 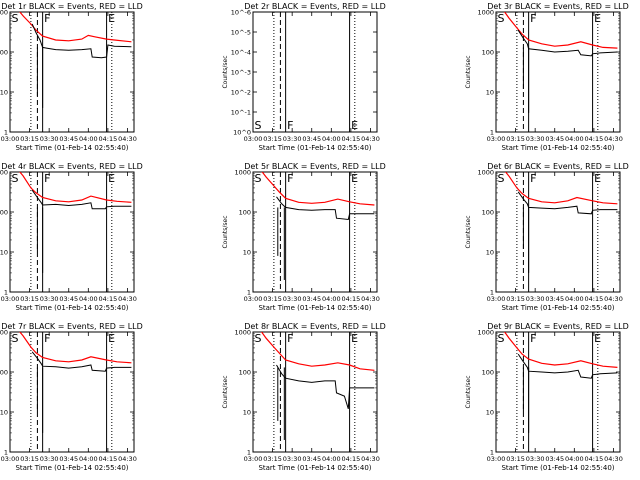 What do you see at coordinates (253, 139) in the screenshot?
I see `x-tick-label: 03:00` at bounding box center [253, 139].